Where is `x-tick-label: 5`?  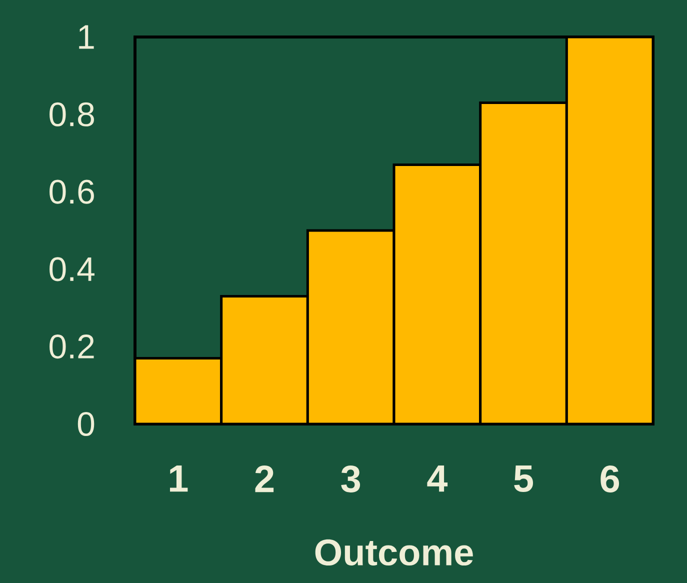 x-tick-label: 5 is located at coordinates (524, 479).